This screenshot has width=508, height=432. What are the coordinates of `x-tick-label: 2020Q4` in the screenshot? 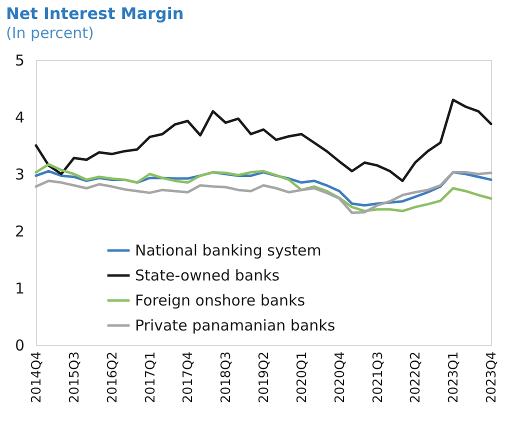 It's located at (340, 378).